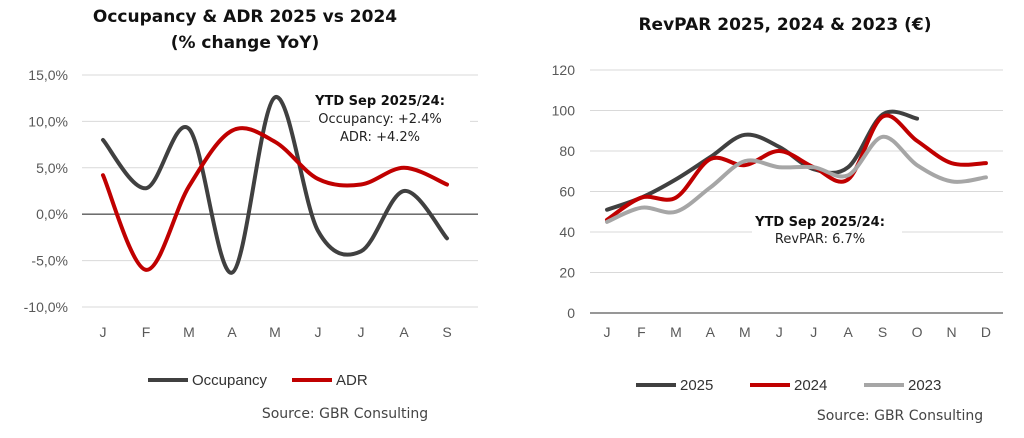  Describe the element at coordinates (571, 313) in the screenshot. I see `y-tick-label: 0` at that location.